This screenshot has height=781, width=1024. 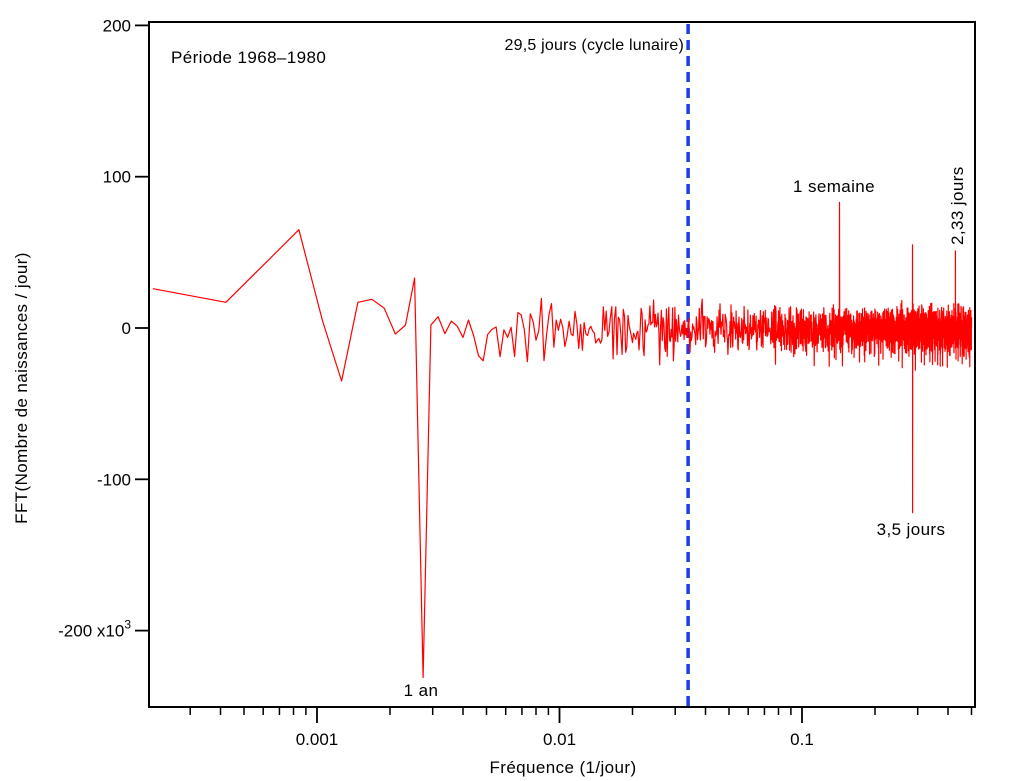 I want to click on y-tick-label: 200, so click(x=117, y=25).